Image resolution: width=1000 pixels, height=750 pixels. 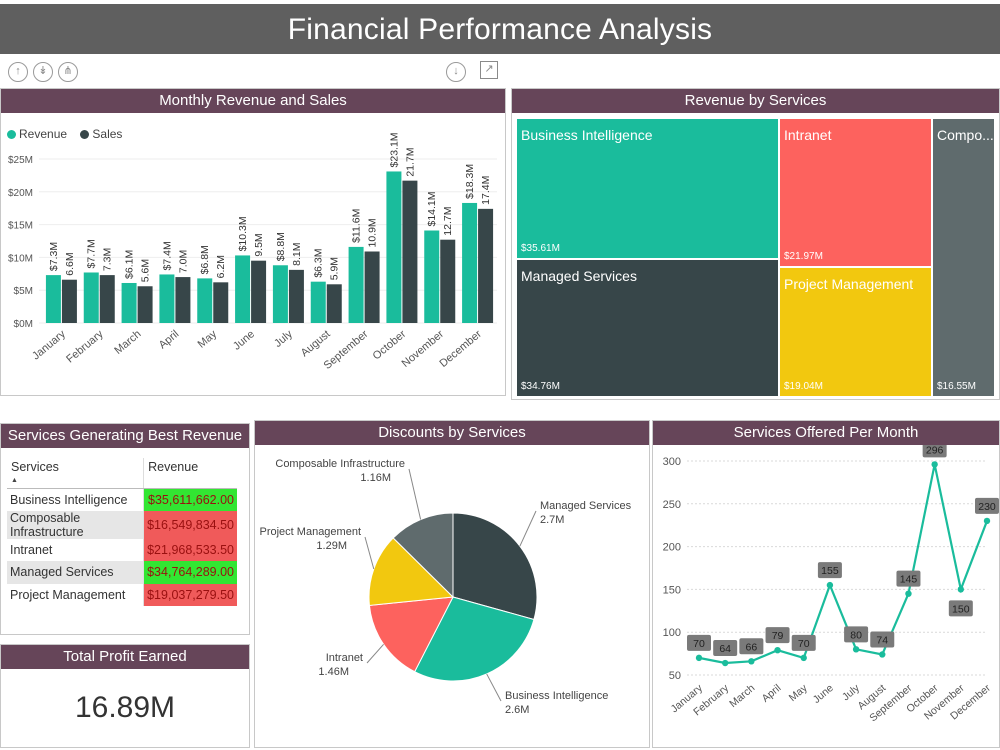 What do you see at coordinates (882, 639) in the screenshot?
I see `data-label: 74` at bounding box center [882, 639].